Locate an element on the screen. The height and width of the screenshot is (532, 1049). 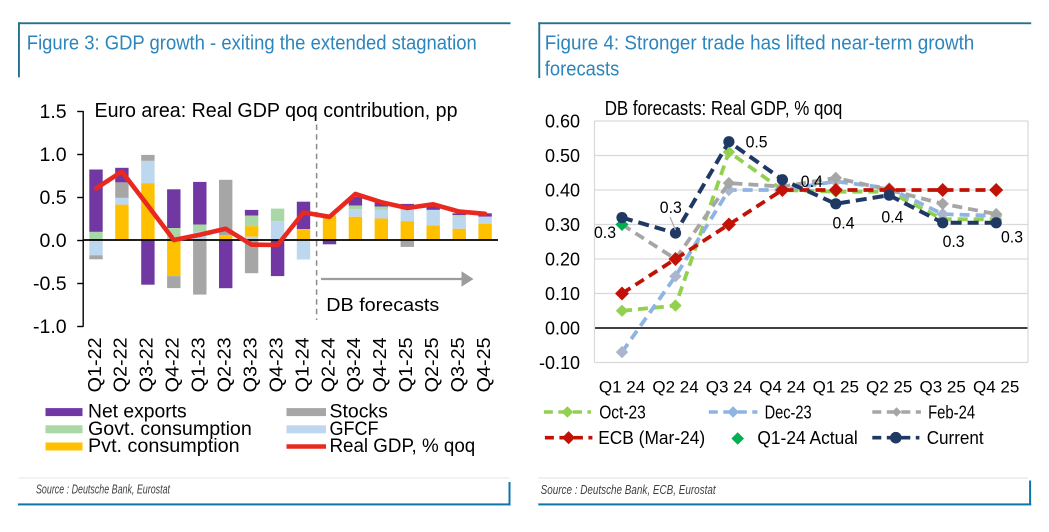
svg-text: Q2 25 is located at coordinates (889, 387).